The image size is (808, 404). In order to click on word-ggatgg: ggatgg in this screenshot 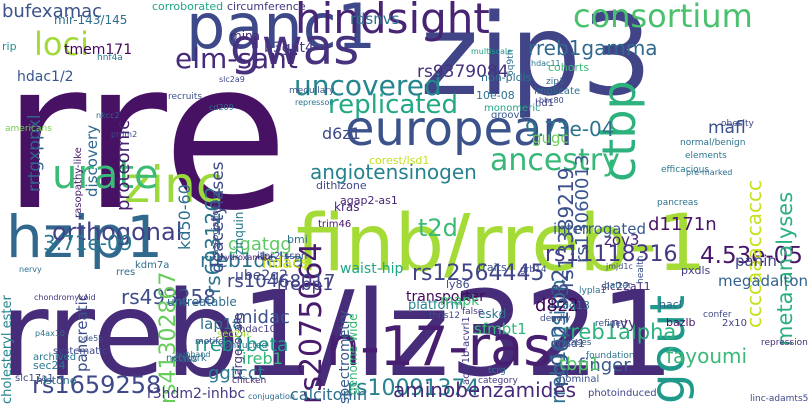, I will do `click(260, 244)`.